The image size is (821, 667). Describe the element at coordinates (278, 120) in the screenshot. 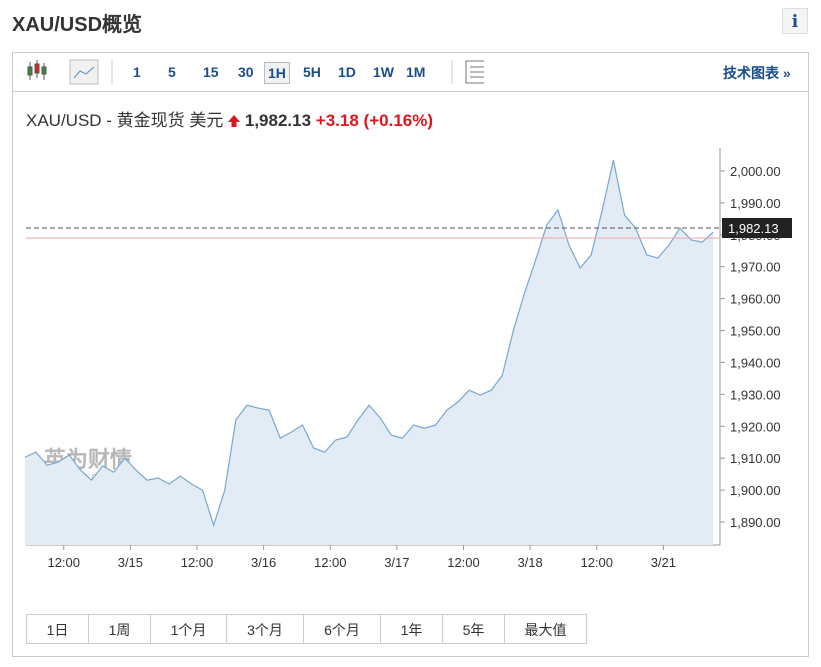

I see `price: 1,982.13` at that location.